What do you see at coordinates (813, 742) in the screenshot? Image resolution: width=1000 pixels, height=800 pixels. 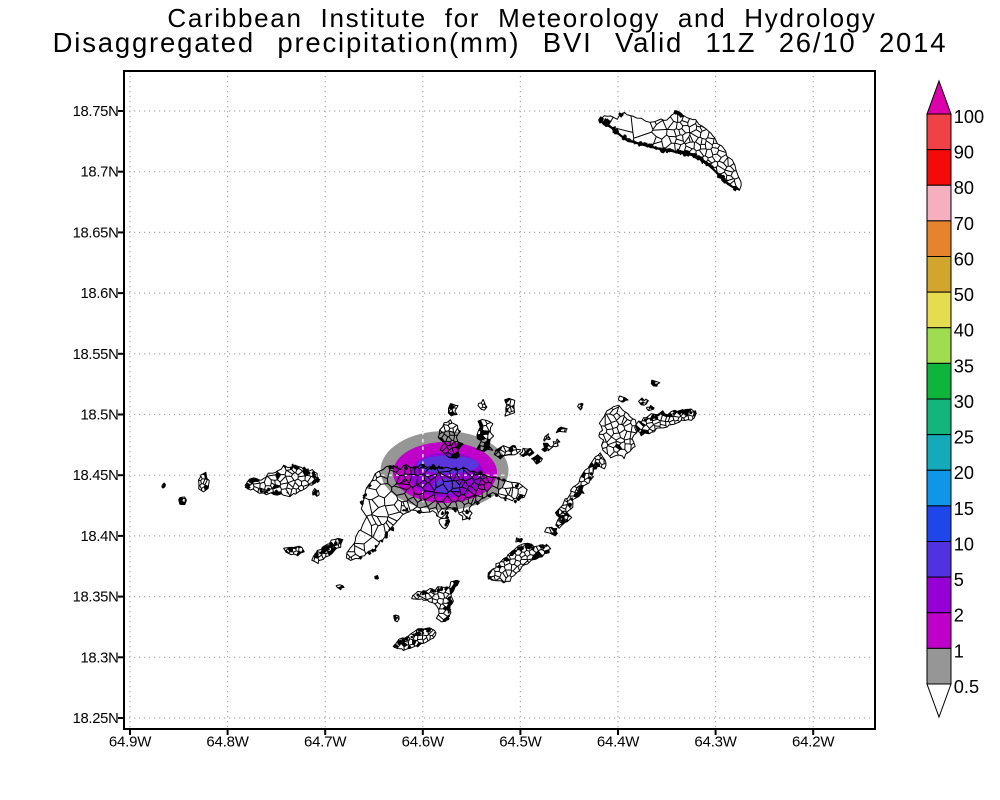 I see `svg-text: 64.2W` at bounding box center [813, 742].